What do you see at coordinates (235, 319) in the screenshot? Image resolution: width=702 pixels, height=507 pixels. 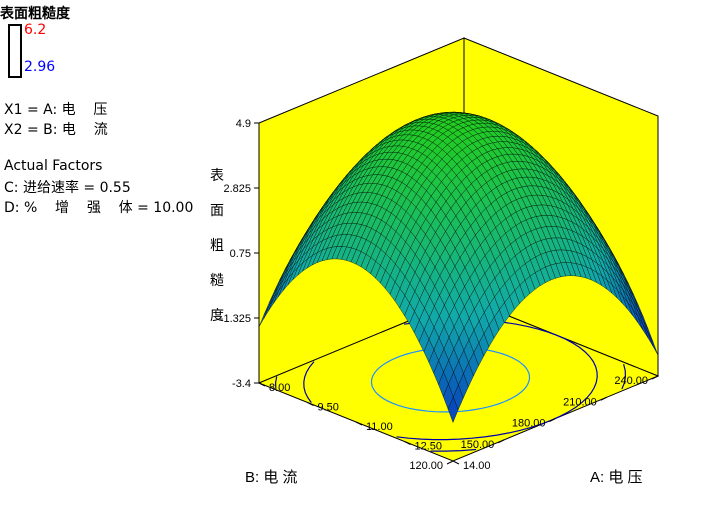 I see `z-tick-label: -1.325` at bounding box center [235, 319].